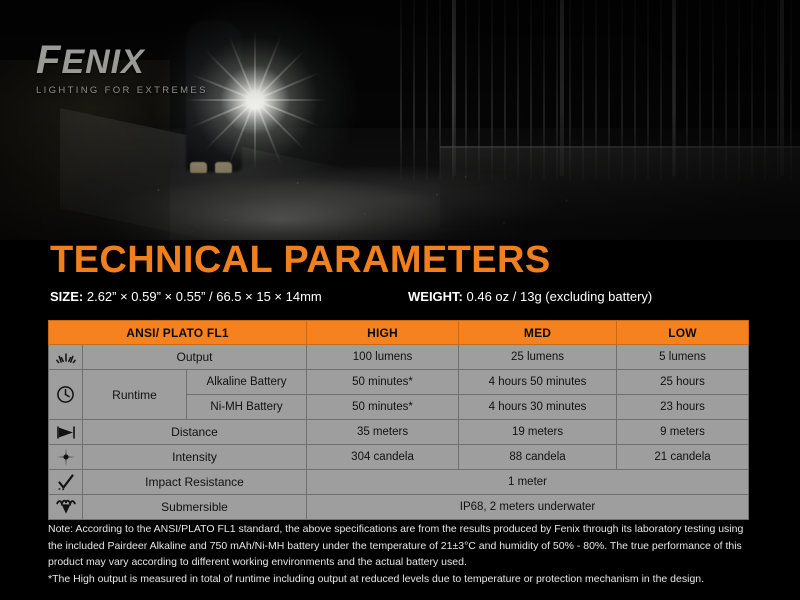 This screenshot has height=600, width=800. Describe the element at coordinates (300, 260) in the screenshot. I see `page-title: TECHNICAL PARAMETERS` at that location.